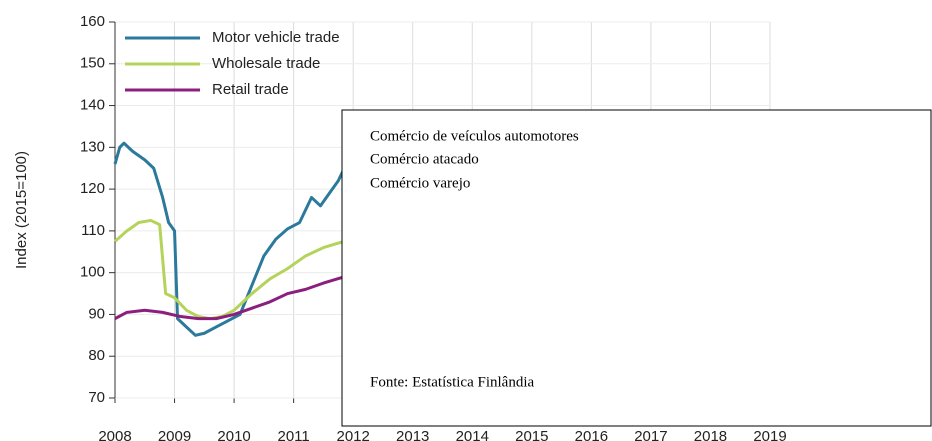 The height and width of the screenshot is (441, 932). I want to click on overlay-source: Fonte: Estatística Finlândia, so click(452, 382).